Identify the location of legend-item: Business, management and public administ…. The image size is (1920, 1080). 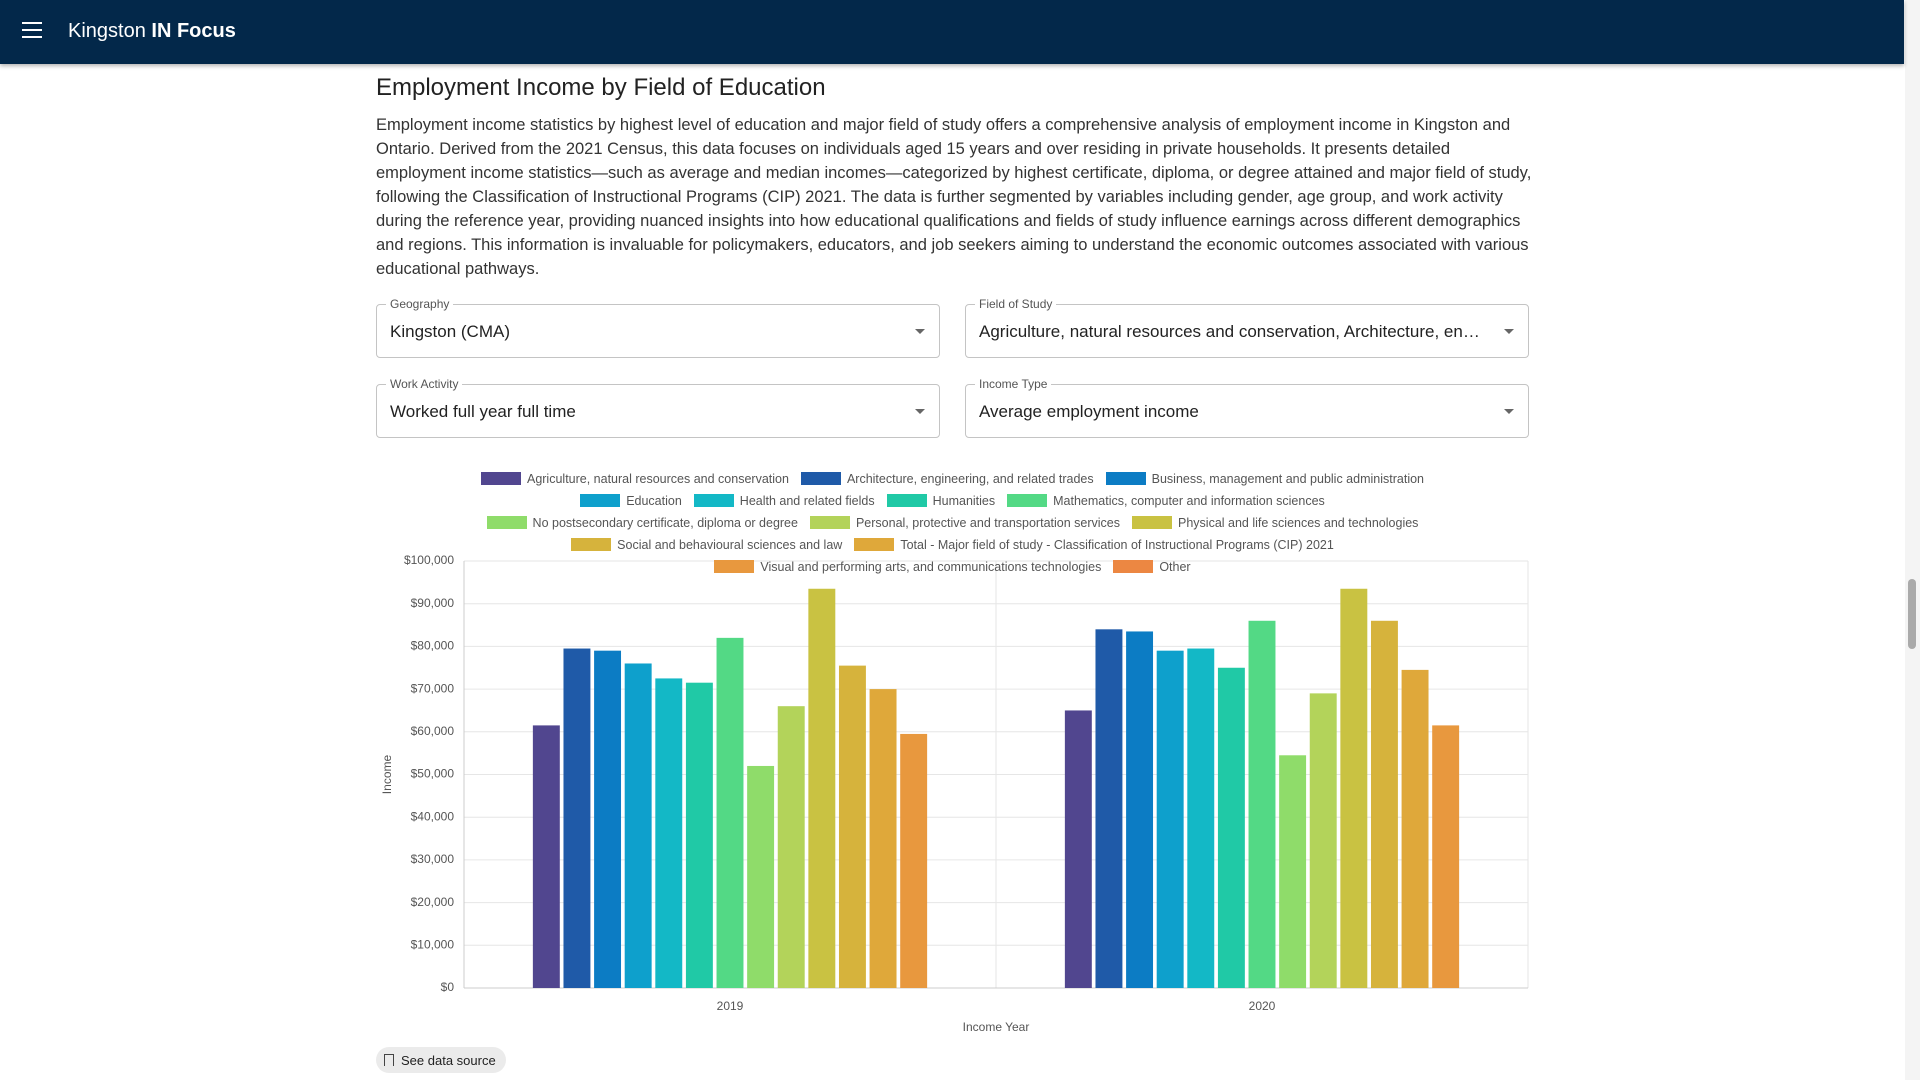
(1265, 478).